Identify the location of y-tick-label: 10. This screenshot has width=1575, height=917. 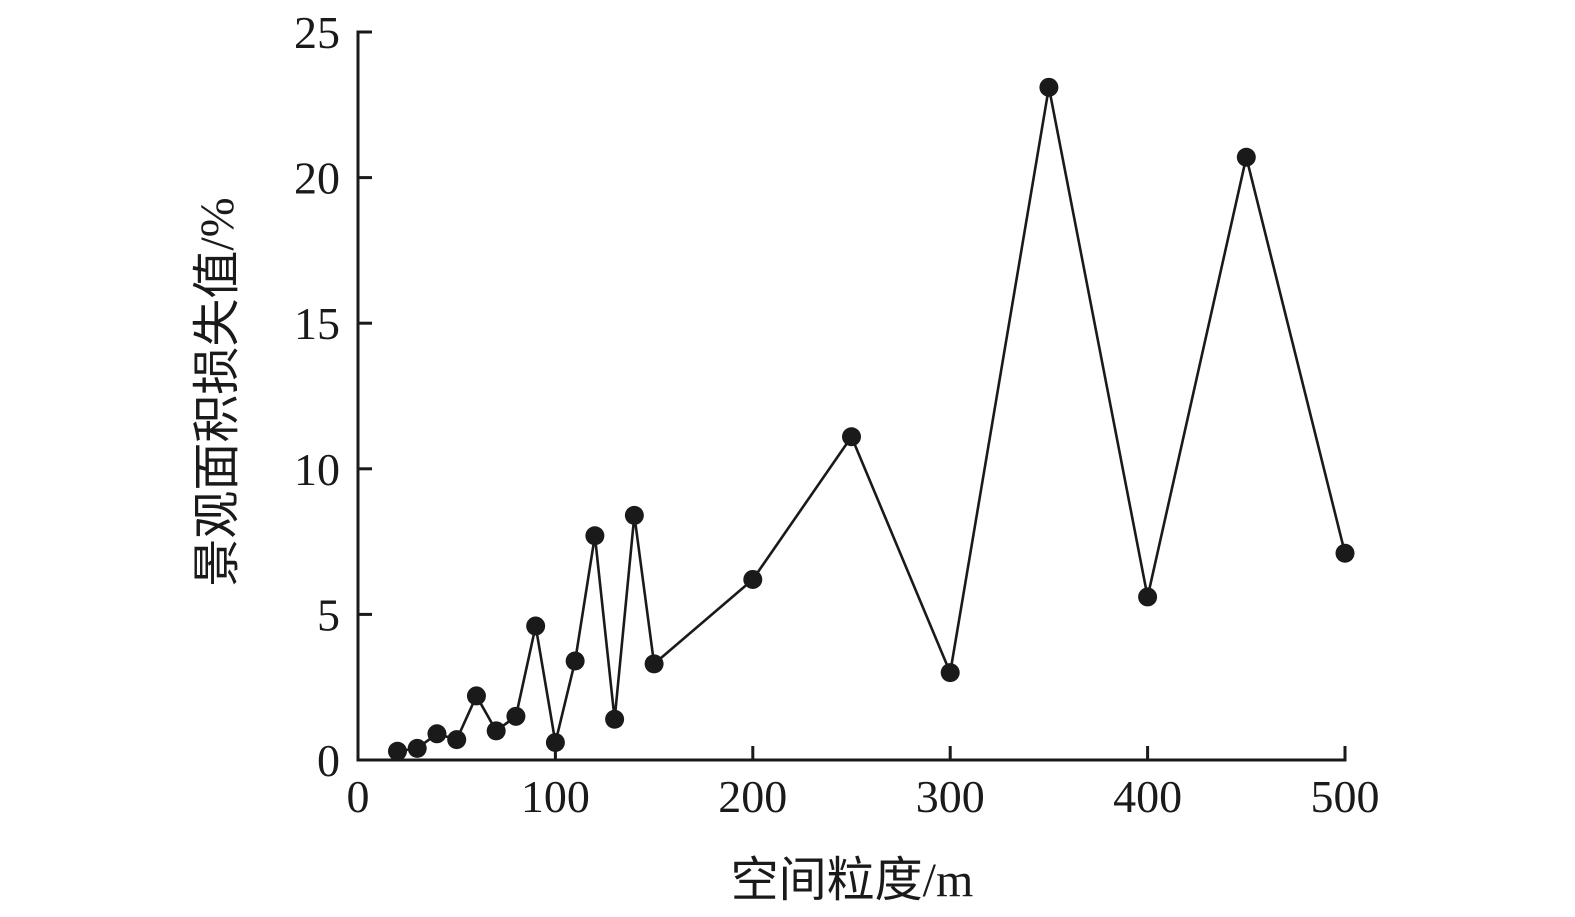
(317, 469).